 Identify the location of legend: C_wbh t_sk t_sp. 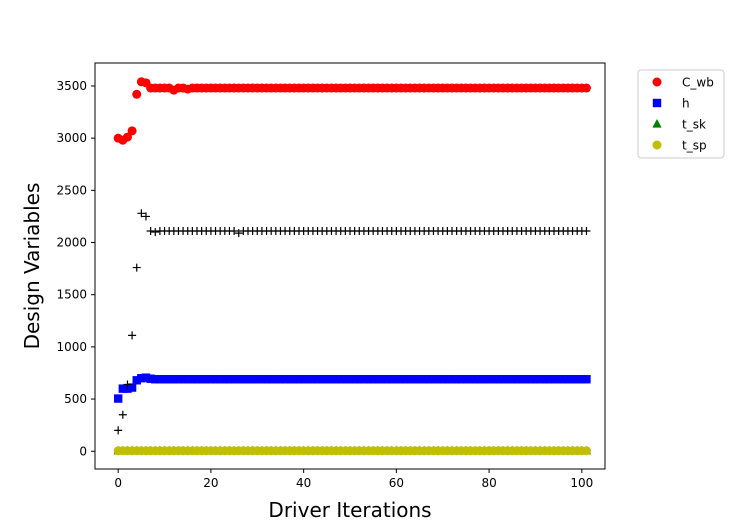
(681, 114).